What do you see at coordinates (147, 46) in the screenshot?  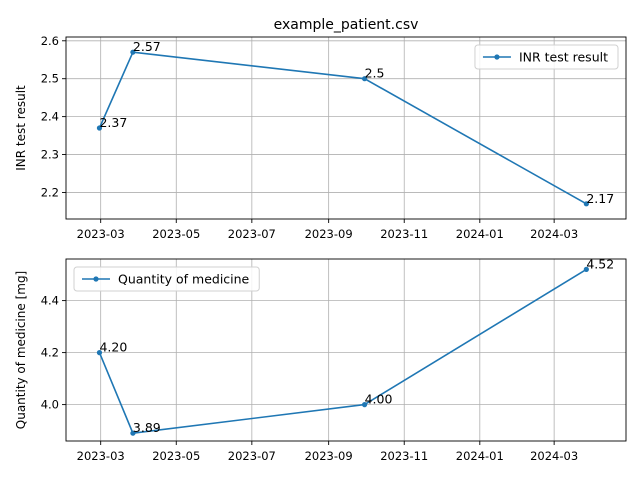 I see `data-label: 2.57` at bounding box center [147, 46].